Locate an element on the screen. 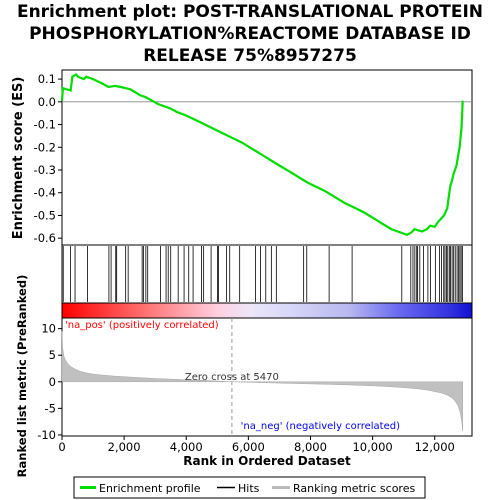 This screenshot has width=500, height=500. zero-cross-label: Zero cross at 5470 is located at coordinates (232, 377).